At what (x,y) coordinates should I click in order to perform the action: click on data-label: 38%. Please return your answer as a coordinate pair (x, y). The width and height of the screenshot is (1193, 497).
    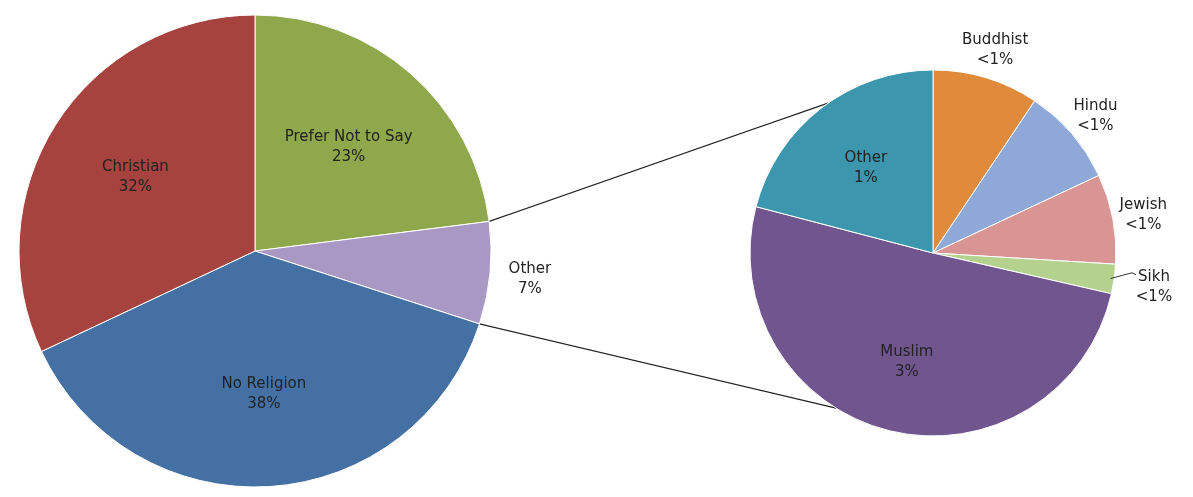
    Looking at the image, I should click on (264, 403).